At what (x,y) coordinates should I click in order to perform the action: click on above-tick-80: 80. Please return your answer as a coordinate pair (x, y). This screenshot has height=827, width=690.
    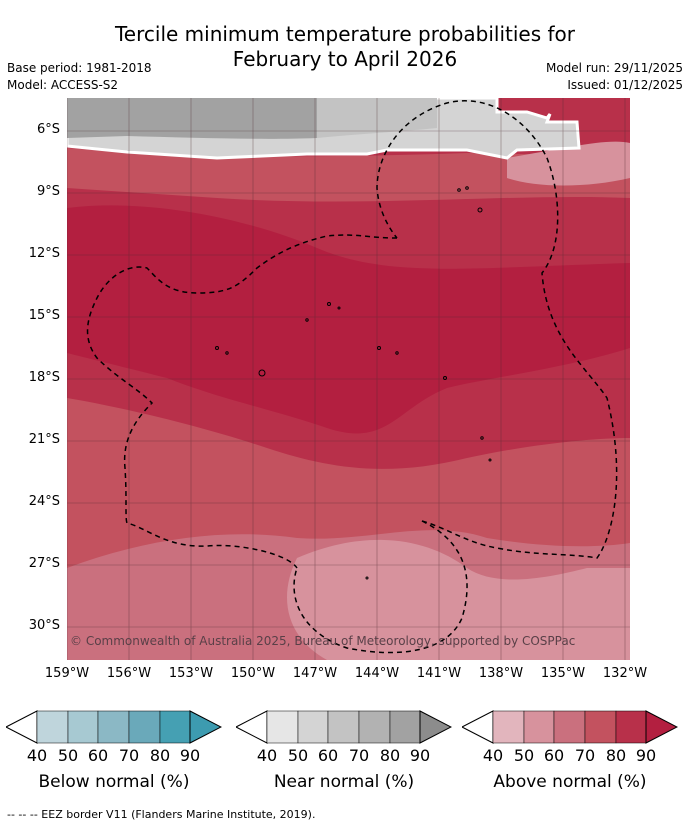
    Looking at the image, I should click on (616, 755).